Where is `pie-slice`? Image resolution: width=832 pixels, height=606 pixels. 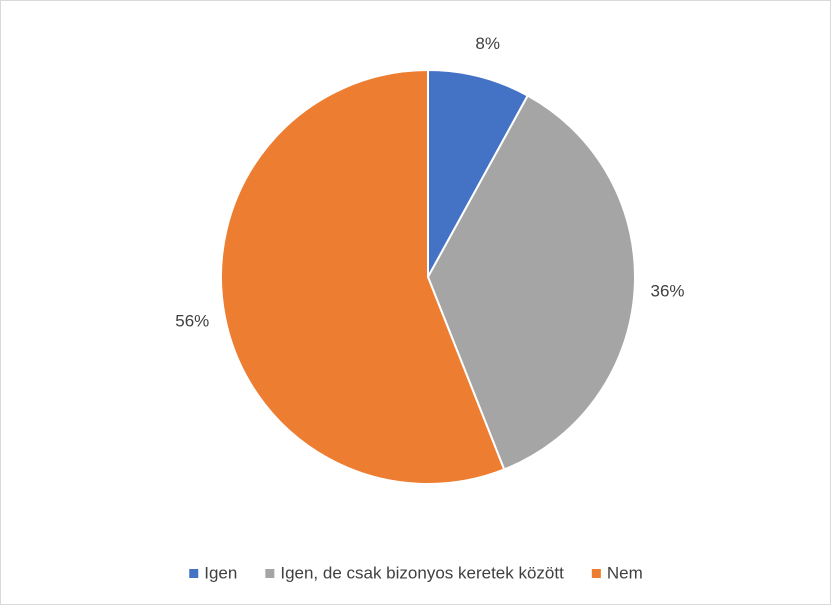
pie-slice is located at coordinates (478, 173).